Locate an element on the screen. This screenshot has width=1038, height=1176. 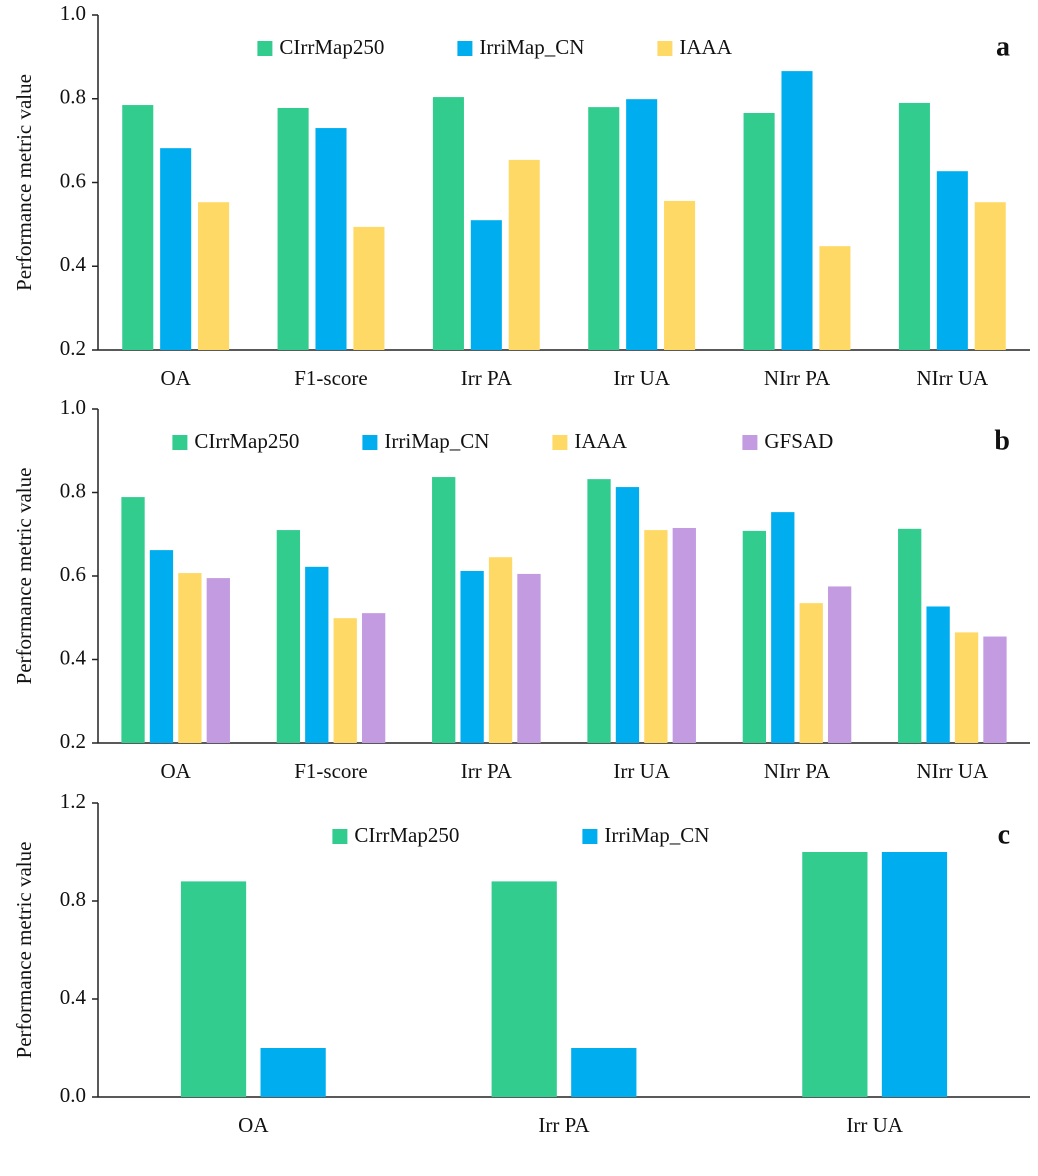
panel-label: c is located at coordinates (1004, 834).